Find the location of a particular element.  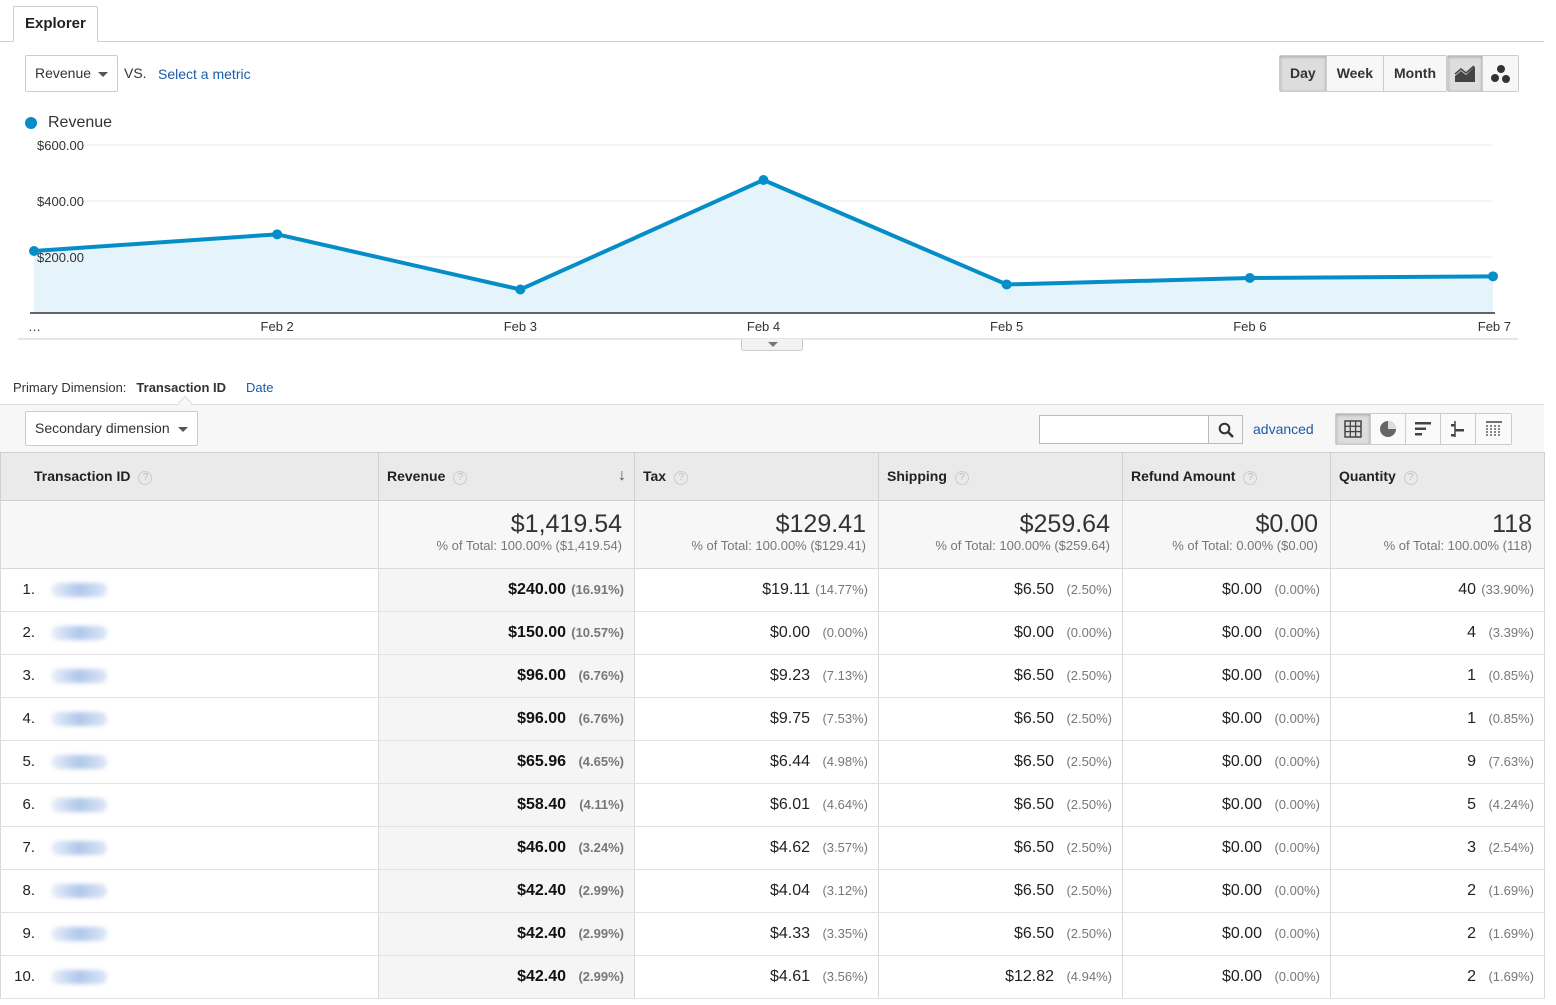

pie-view-button is located at coordinates (1388, 429).